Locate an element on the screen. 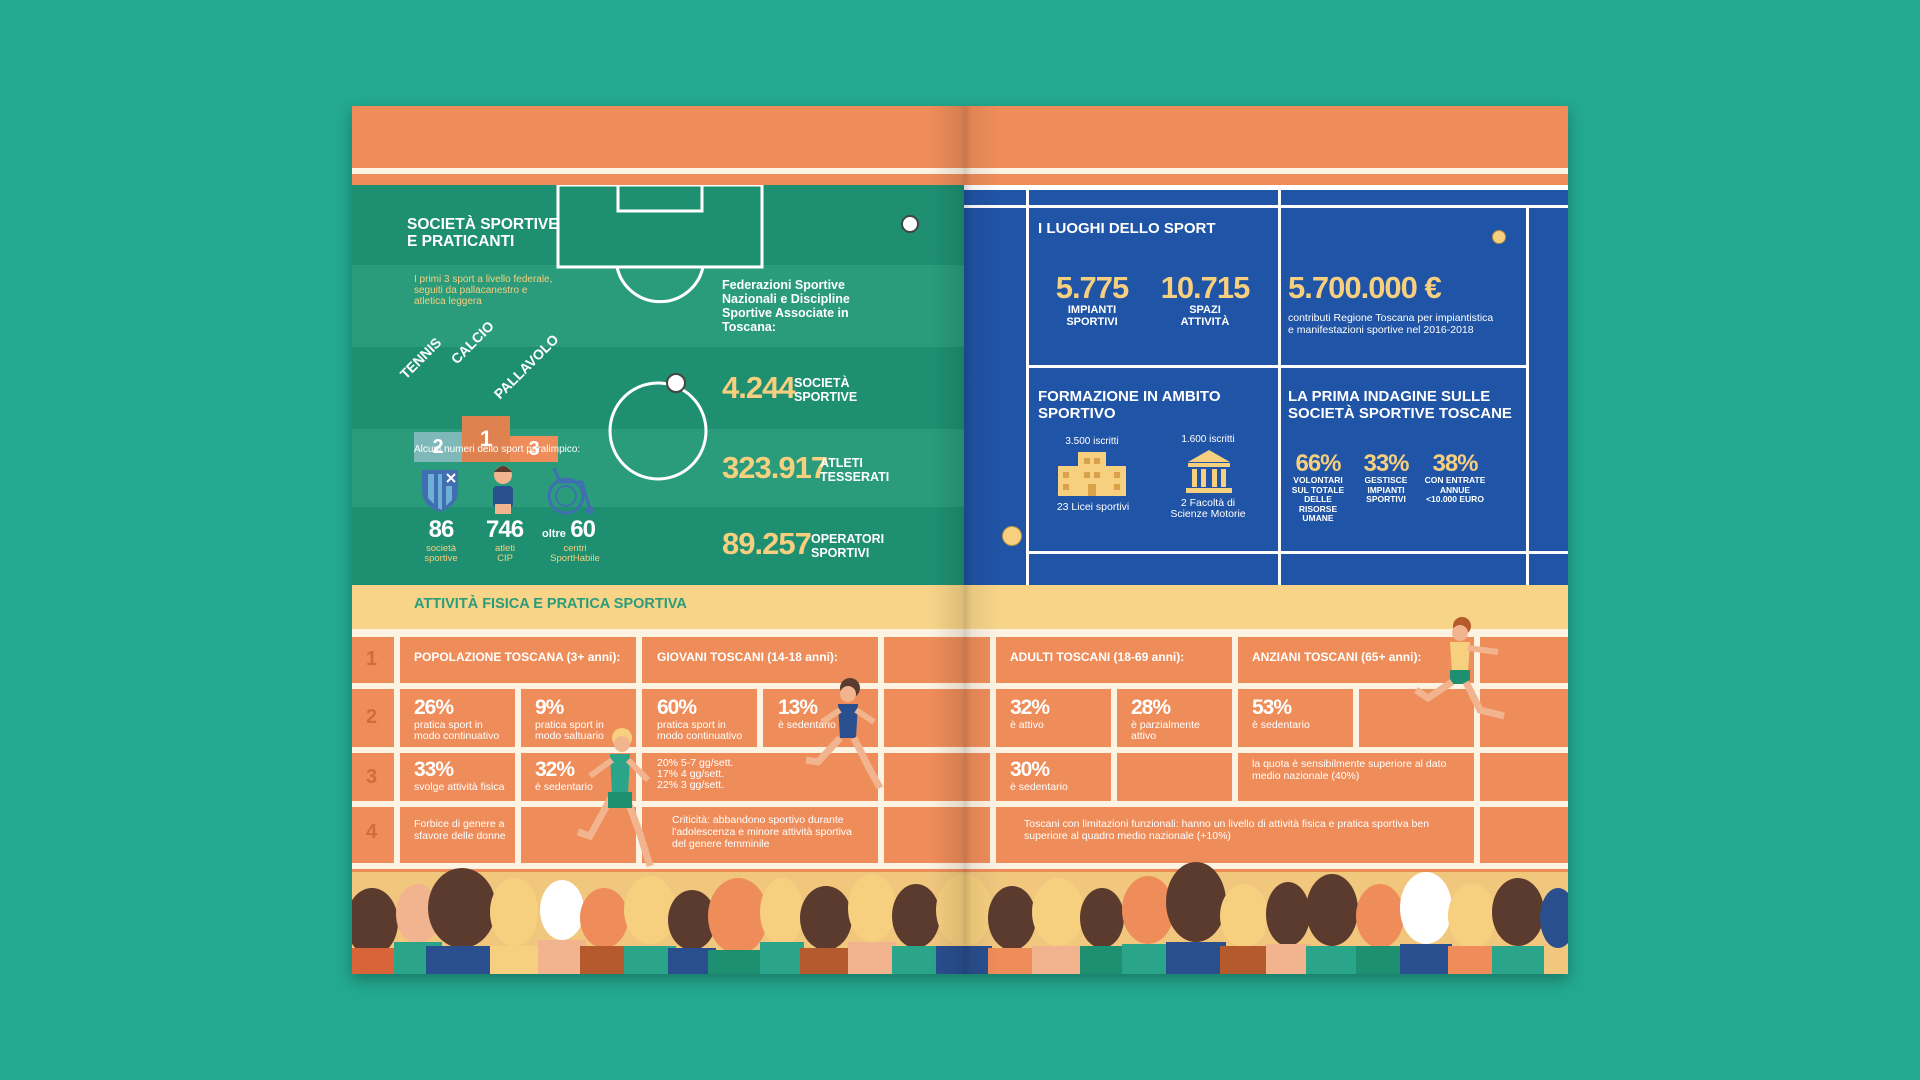 The width and height of the screenshot is (1920, 1080). training-licei-bottom: 23 Licei sportivi is located at coordinates (1093, 507).